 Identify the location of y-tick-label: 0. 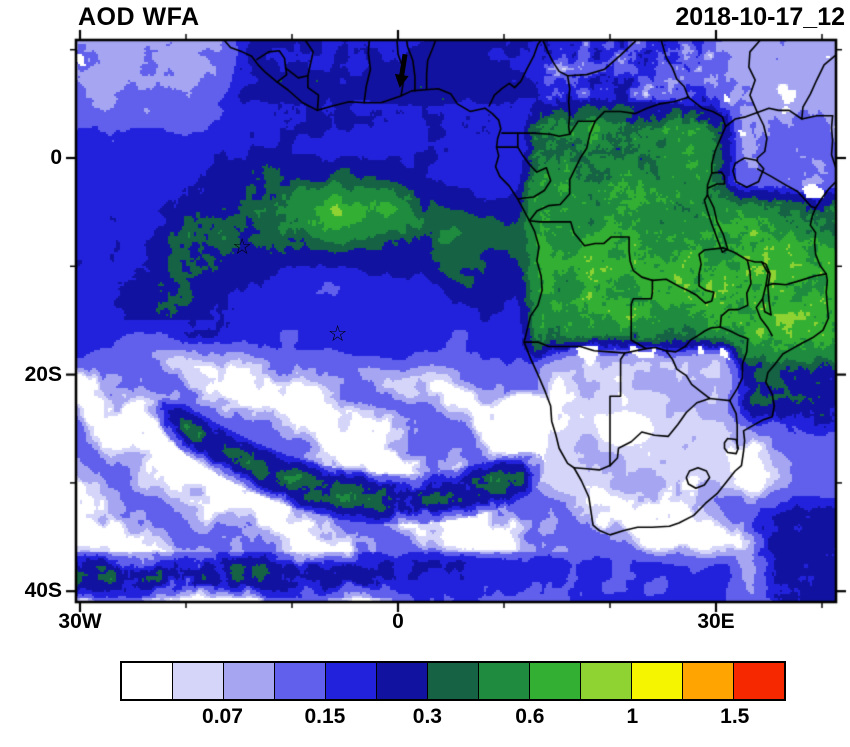
(56, 157).